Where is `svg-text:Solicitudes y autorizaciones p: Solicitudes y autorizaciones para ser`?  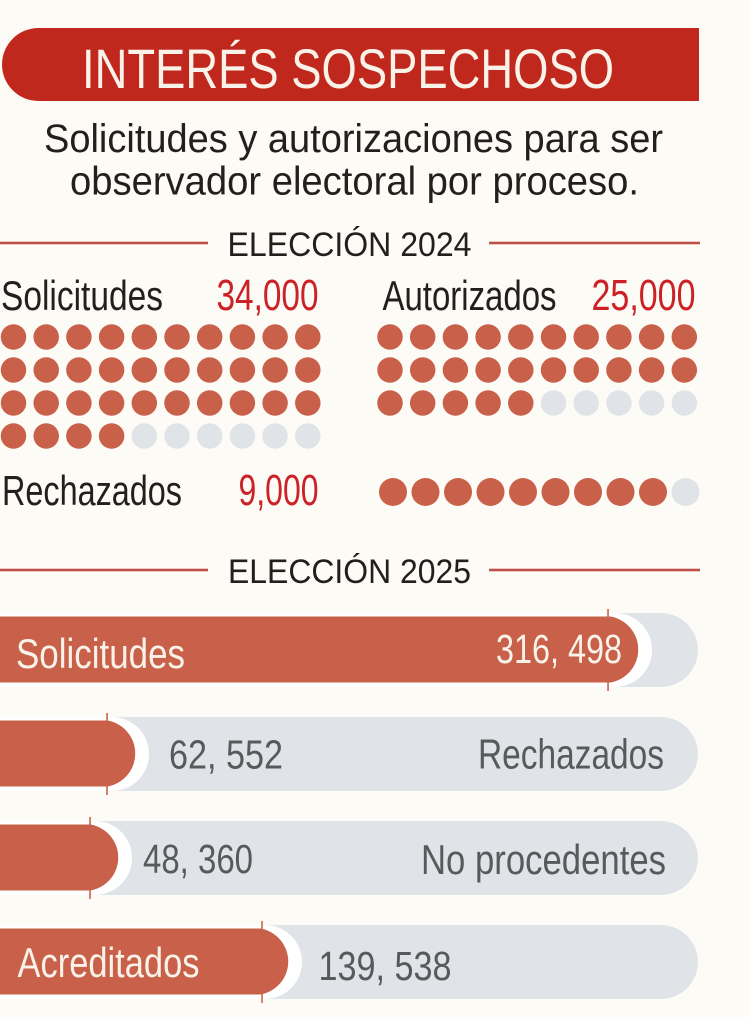 svg-text:Solicitudes y autorizaciones p: Solicitudes y autorizaciones para ser is located at coordinates (353, 139).